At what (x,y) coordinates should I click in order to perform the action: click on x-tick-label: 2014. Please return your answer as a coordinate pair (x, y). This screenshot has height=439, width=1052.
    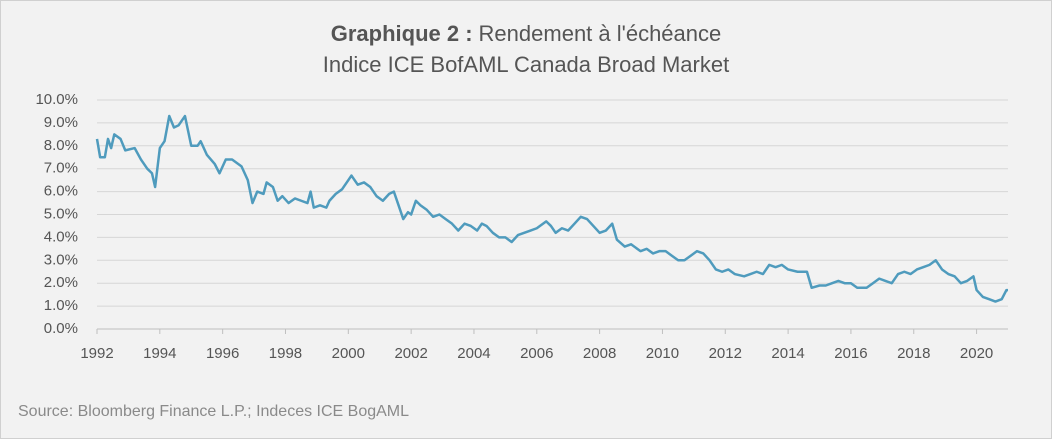
    Looking at the image, I should click on (787, 353).